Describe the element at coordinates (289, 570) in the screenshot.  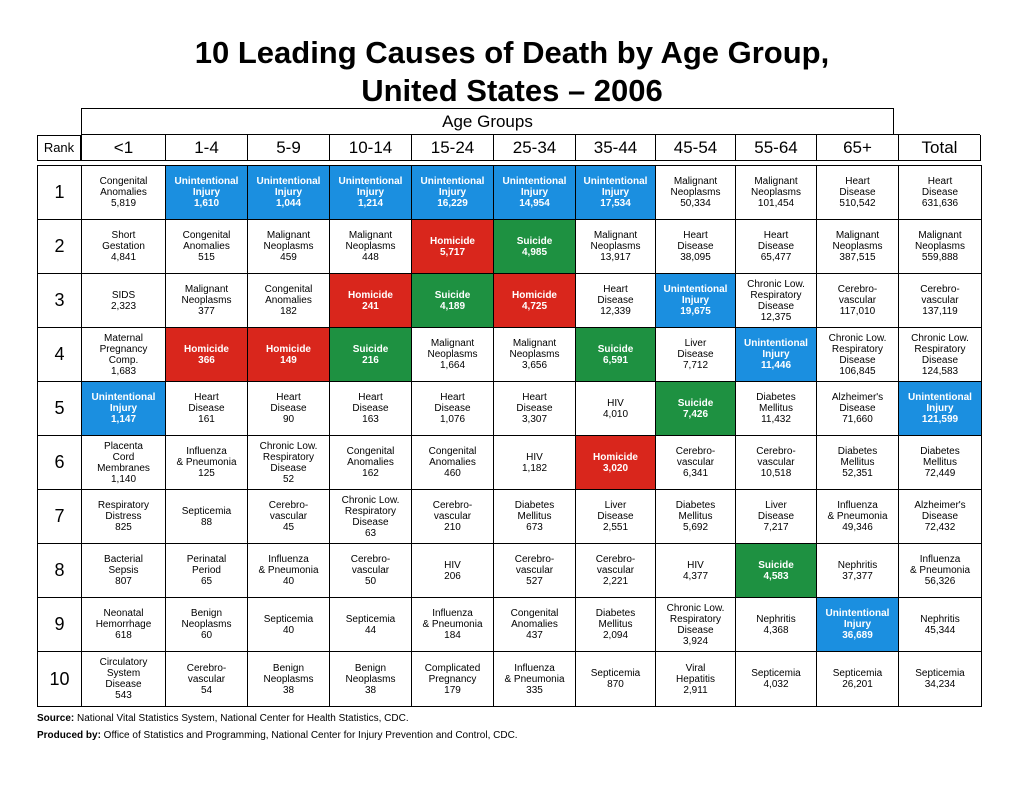
I see `cause-cell: Influenza & Pneumonia 40` at that location.